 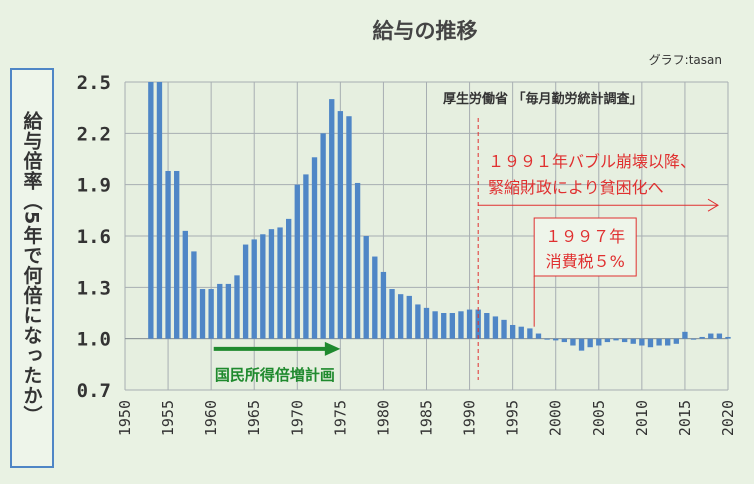 I want to click on y-axis-label-box: 給与倍率（5年で何倍になったか）, so click(x=32, y=268).